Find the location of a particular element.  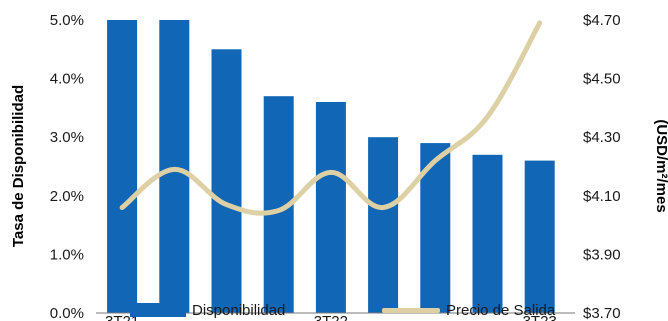

left-axis-title: Tasa de Disponibilidad is located at coordinates (18, 166).